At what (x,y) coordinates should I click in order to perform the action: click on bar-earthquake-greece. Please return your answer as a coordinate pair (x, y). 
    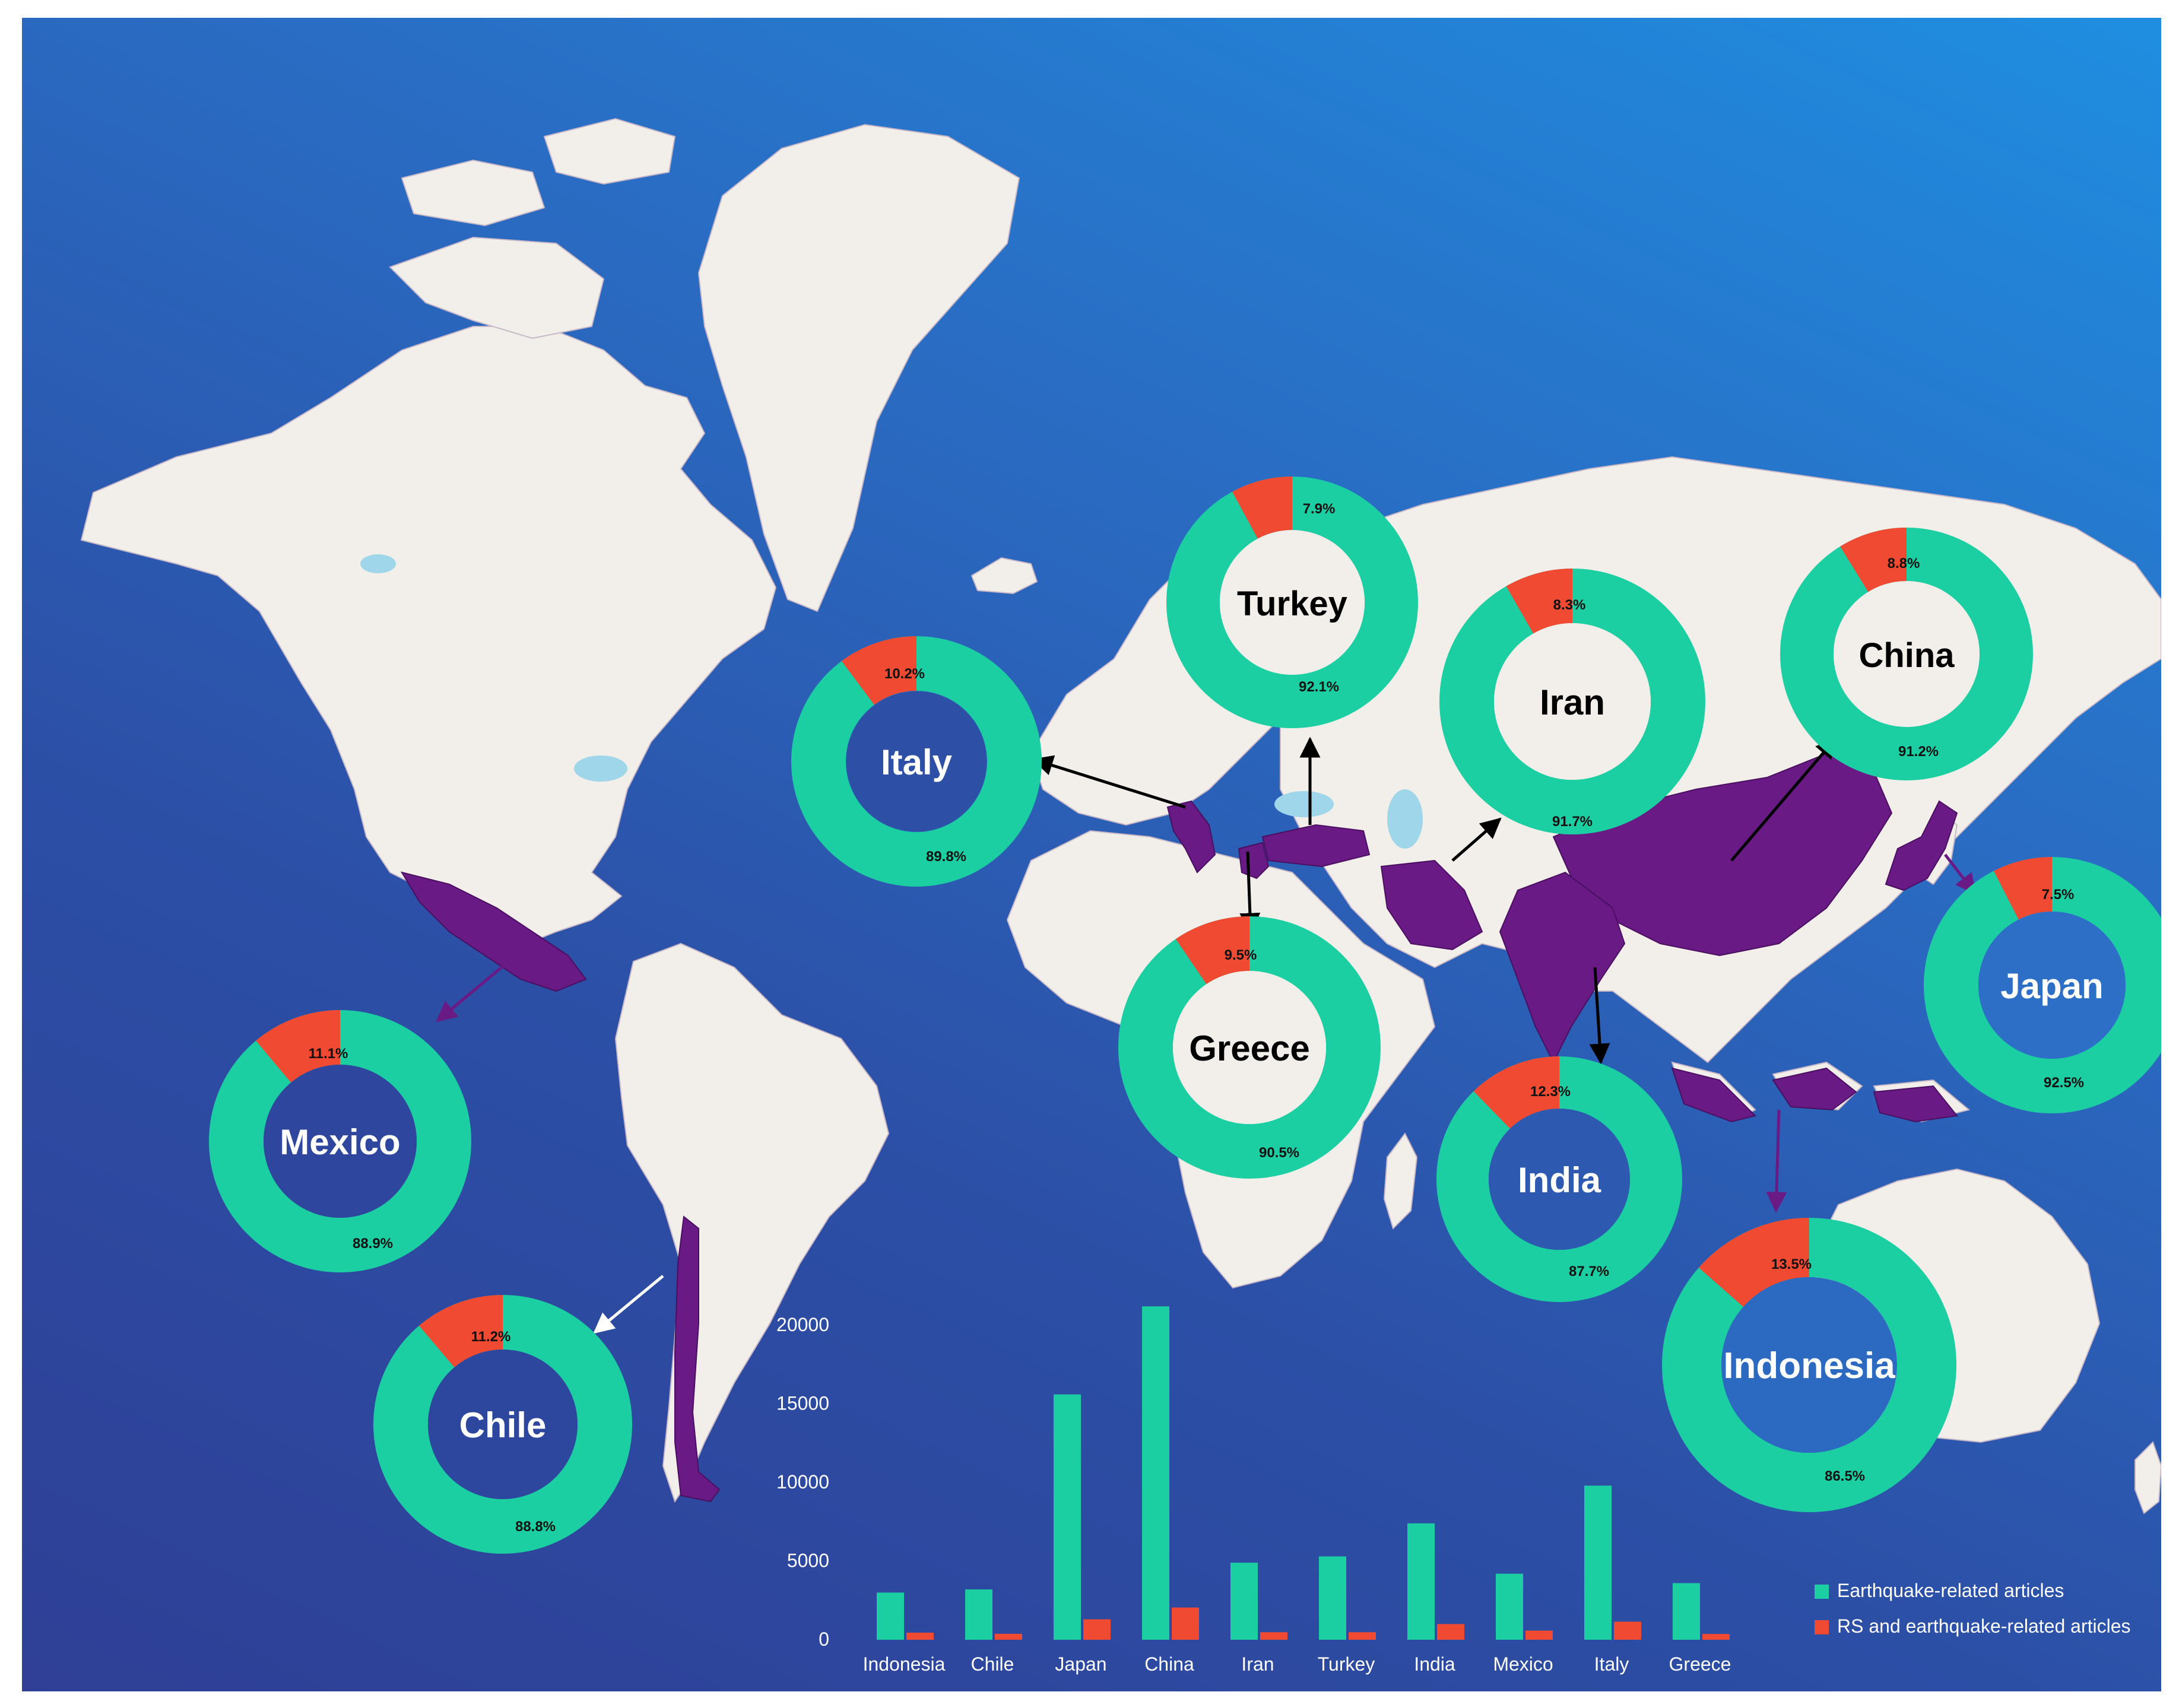
    Looking at the image, I should click on (1686, 1611).